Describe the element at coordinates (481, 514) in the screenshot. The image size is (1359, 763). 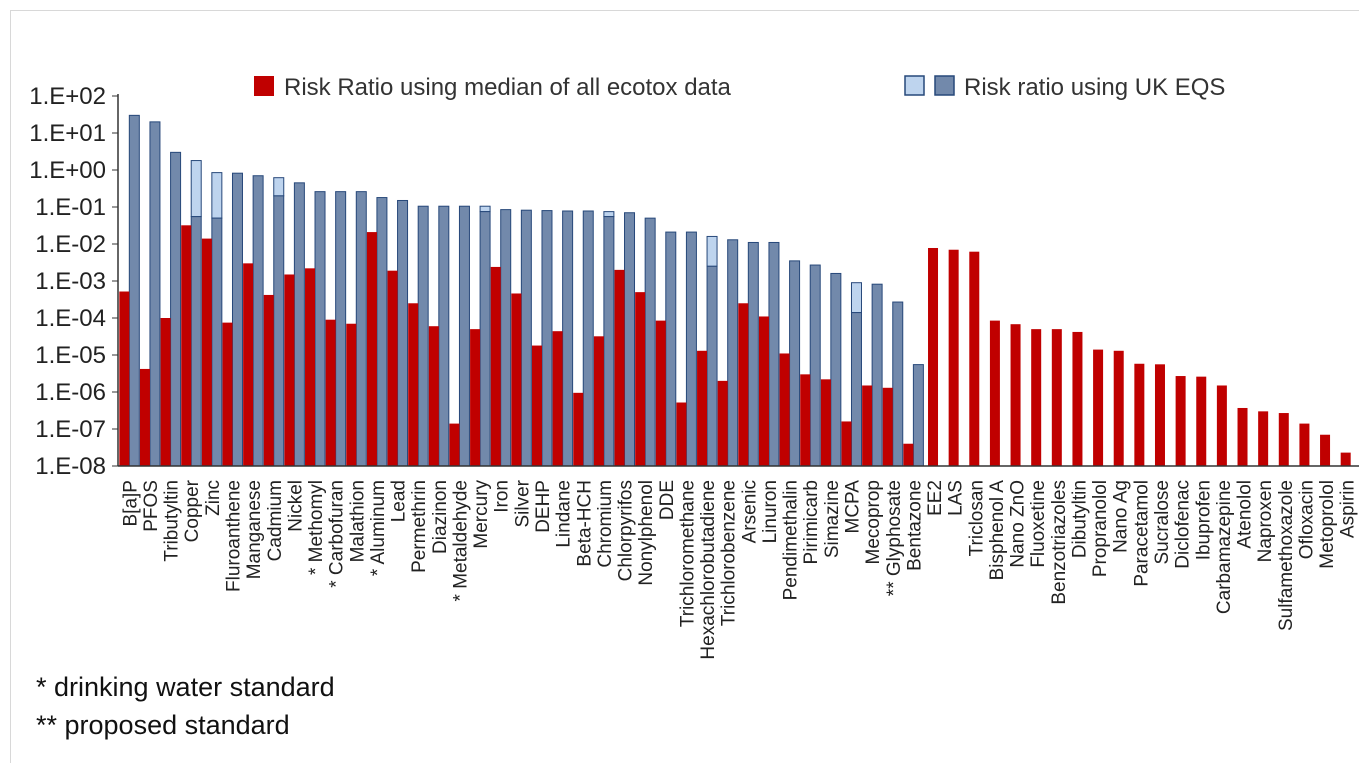
I see `x-tick-label: Mercury` at that location.